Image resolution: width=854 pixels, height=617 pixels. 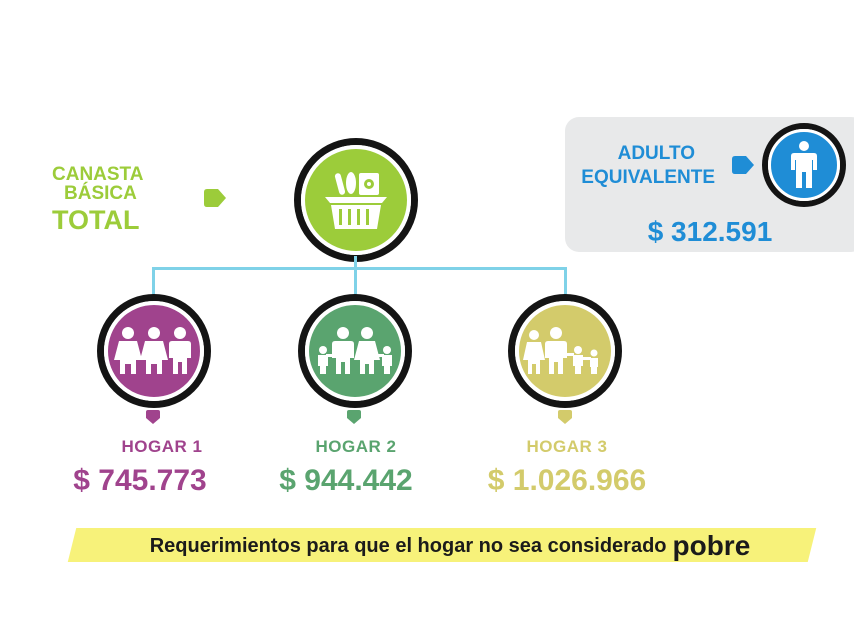 I want to click on hogar-3-circle, so click(x=565, y=351).